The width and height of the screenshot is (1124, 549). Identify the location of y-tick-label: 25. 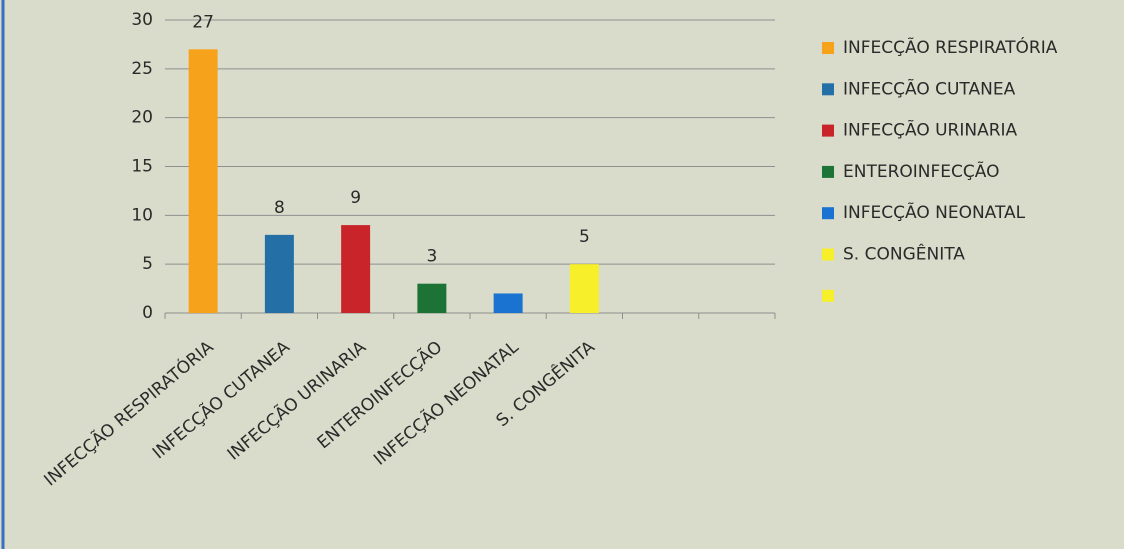
(142, 69).